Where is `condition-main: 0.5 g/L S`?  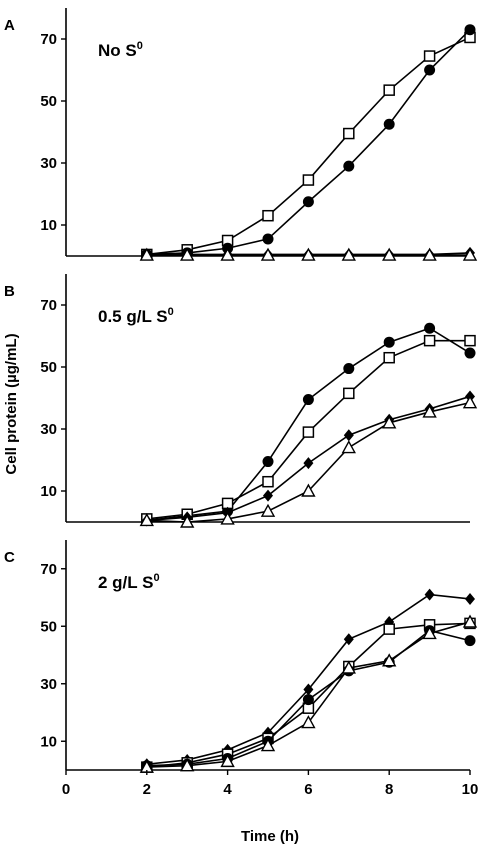
condition-main: 0.5 g/L S is located at coordinates (133, 316).